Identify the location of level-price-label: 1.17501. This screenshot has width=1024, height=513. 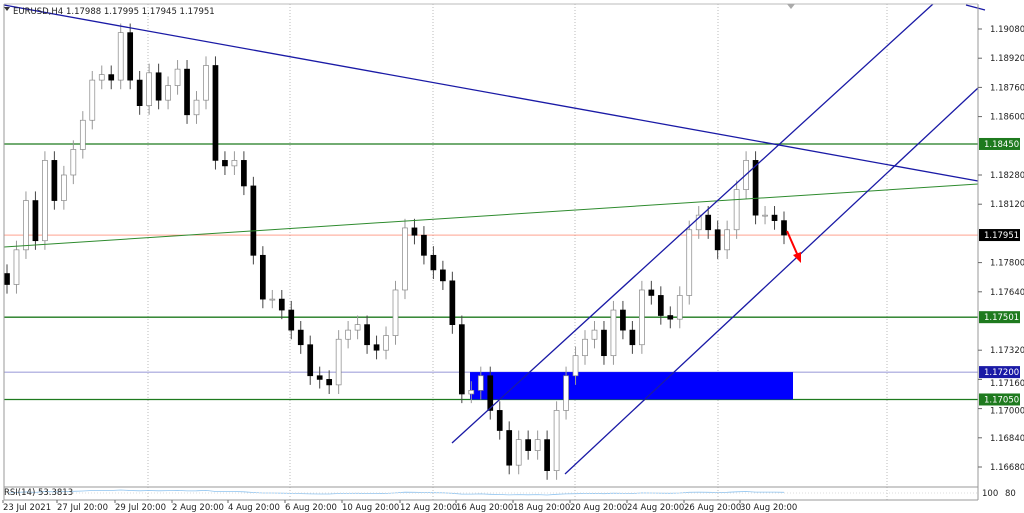
(1001, 318).